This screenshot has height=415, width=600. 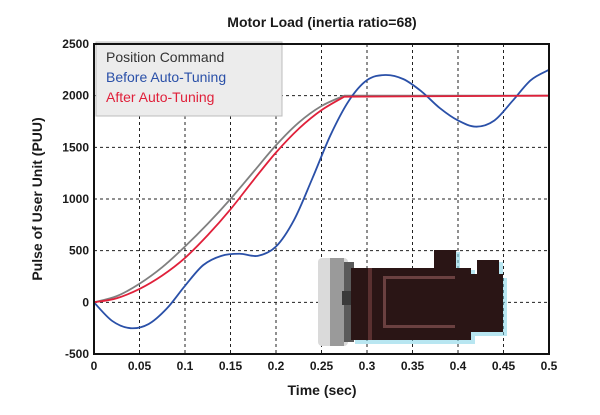 I want to click on x-tick-label: 0.05, so click(x=140, y=366).